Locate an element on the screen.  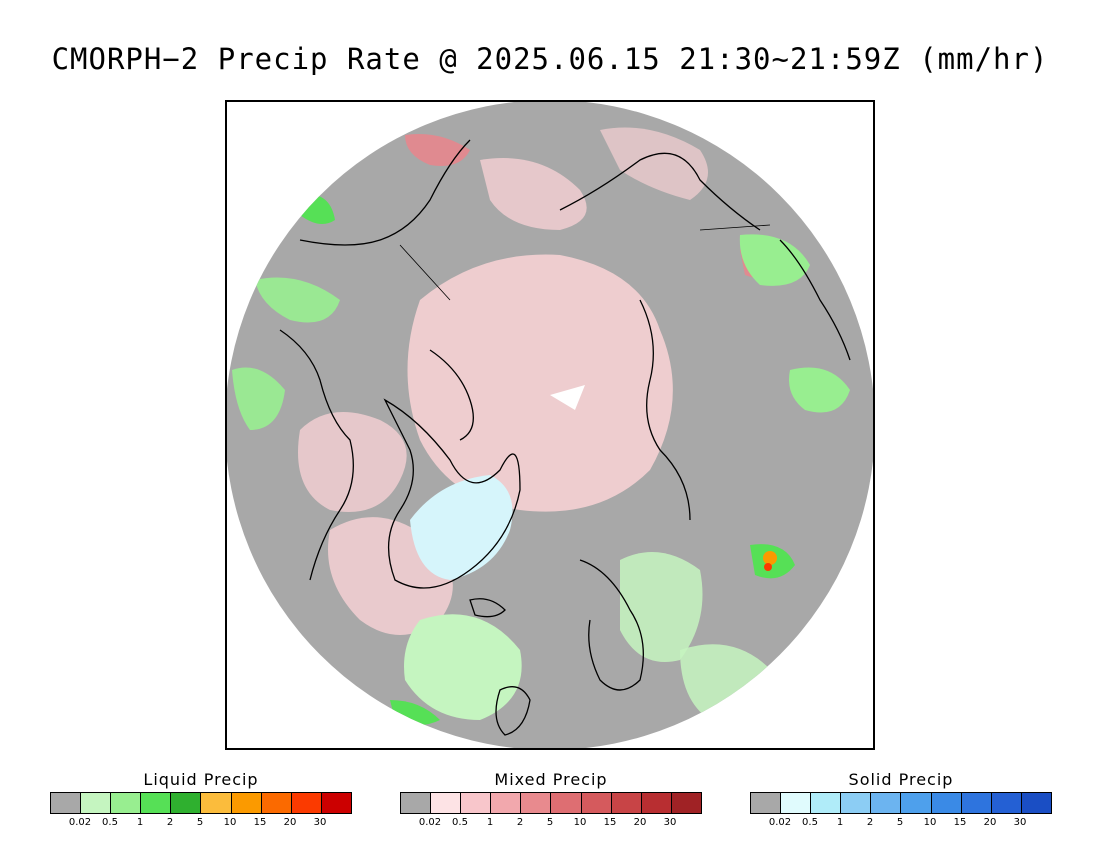
liquid-tick-label: 30 is located at coordinates (320, 822).